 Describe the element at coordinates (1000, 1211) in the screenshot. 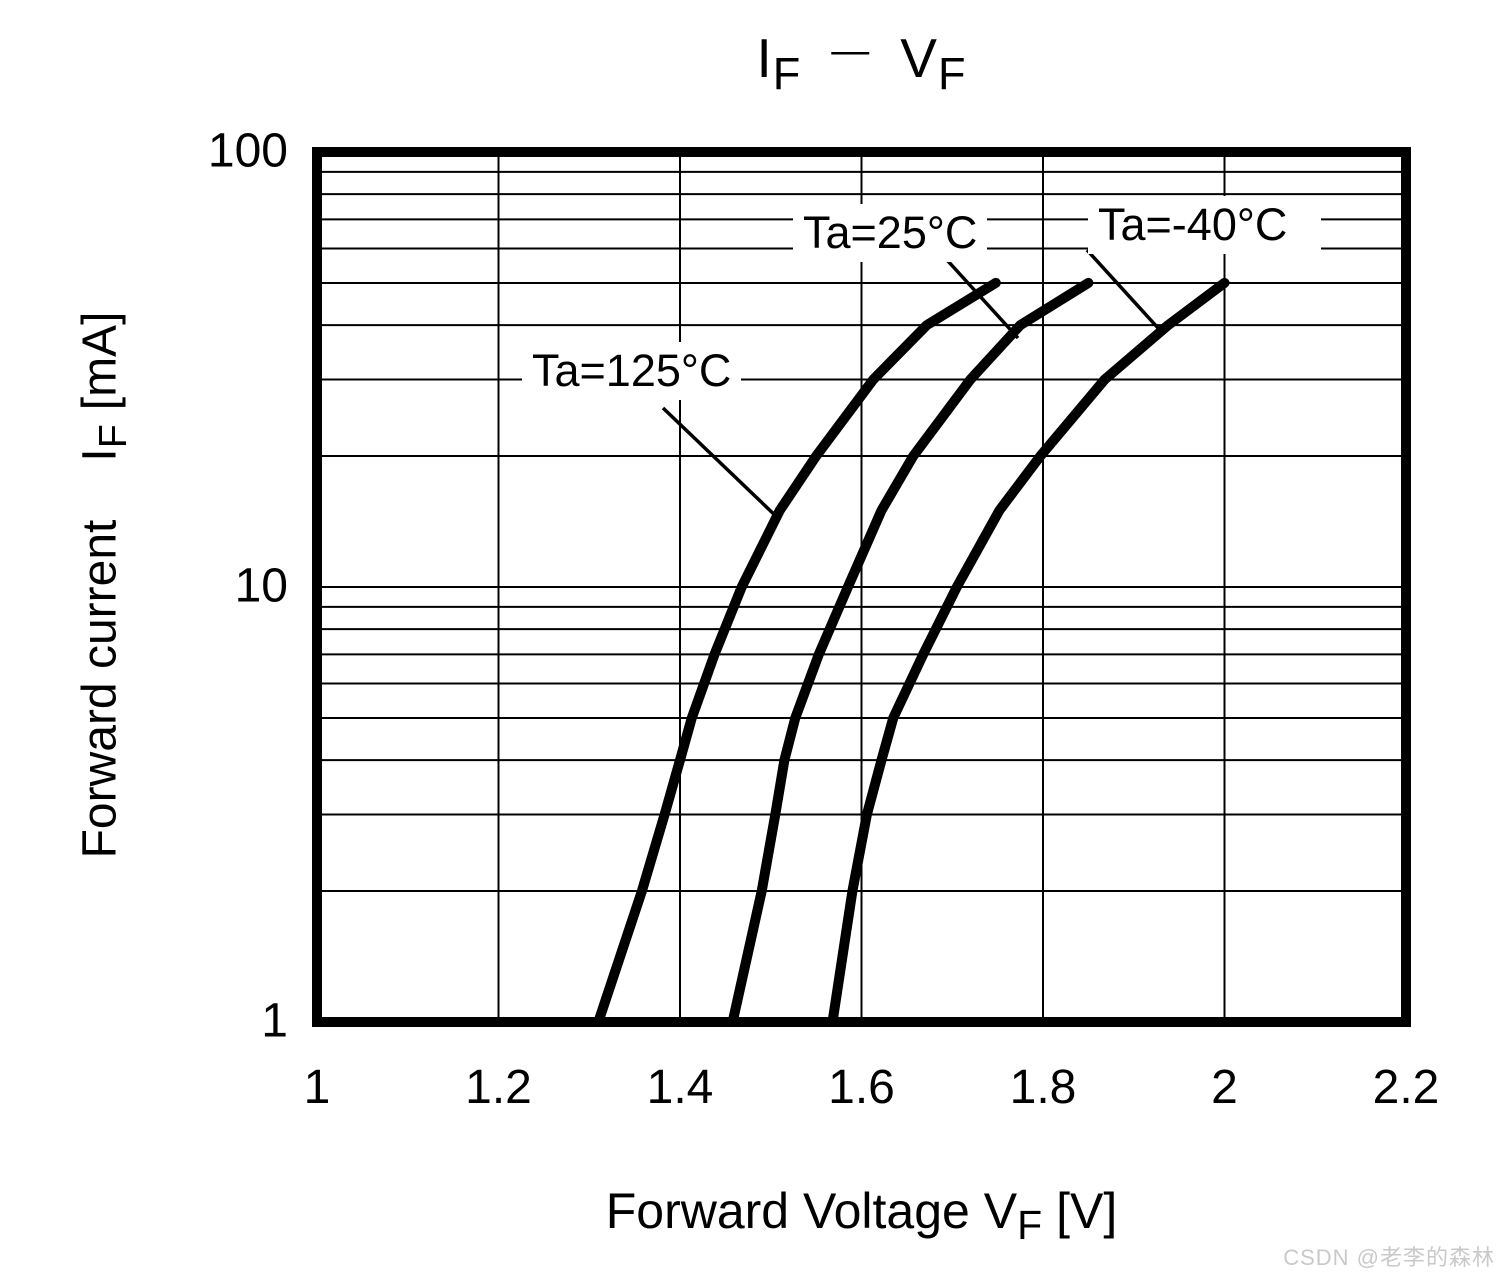

I see `x-axis-symbol: V` at that location.